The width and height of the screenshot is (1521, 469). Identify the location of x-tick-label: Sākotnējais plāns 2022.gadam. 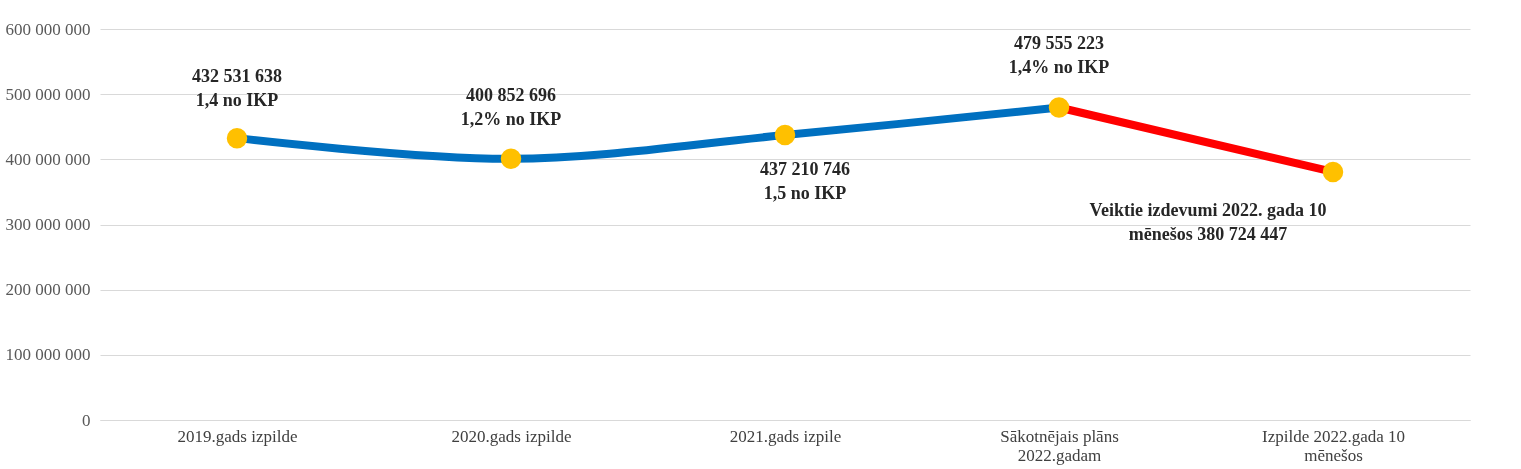
(1059, 445).